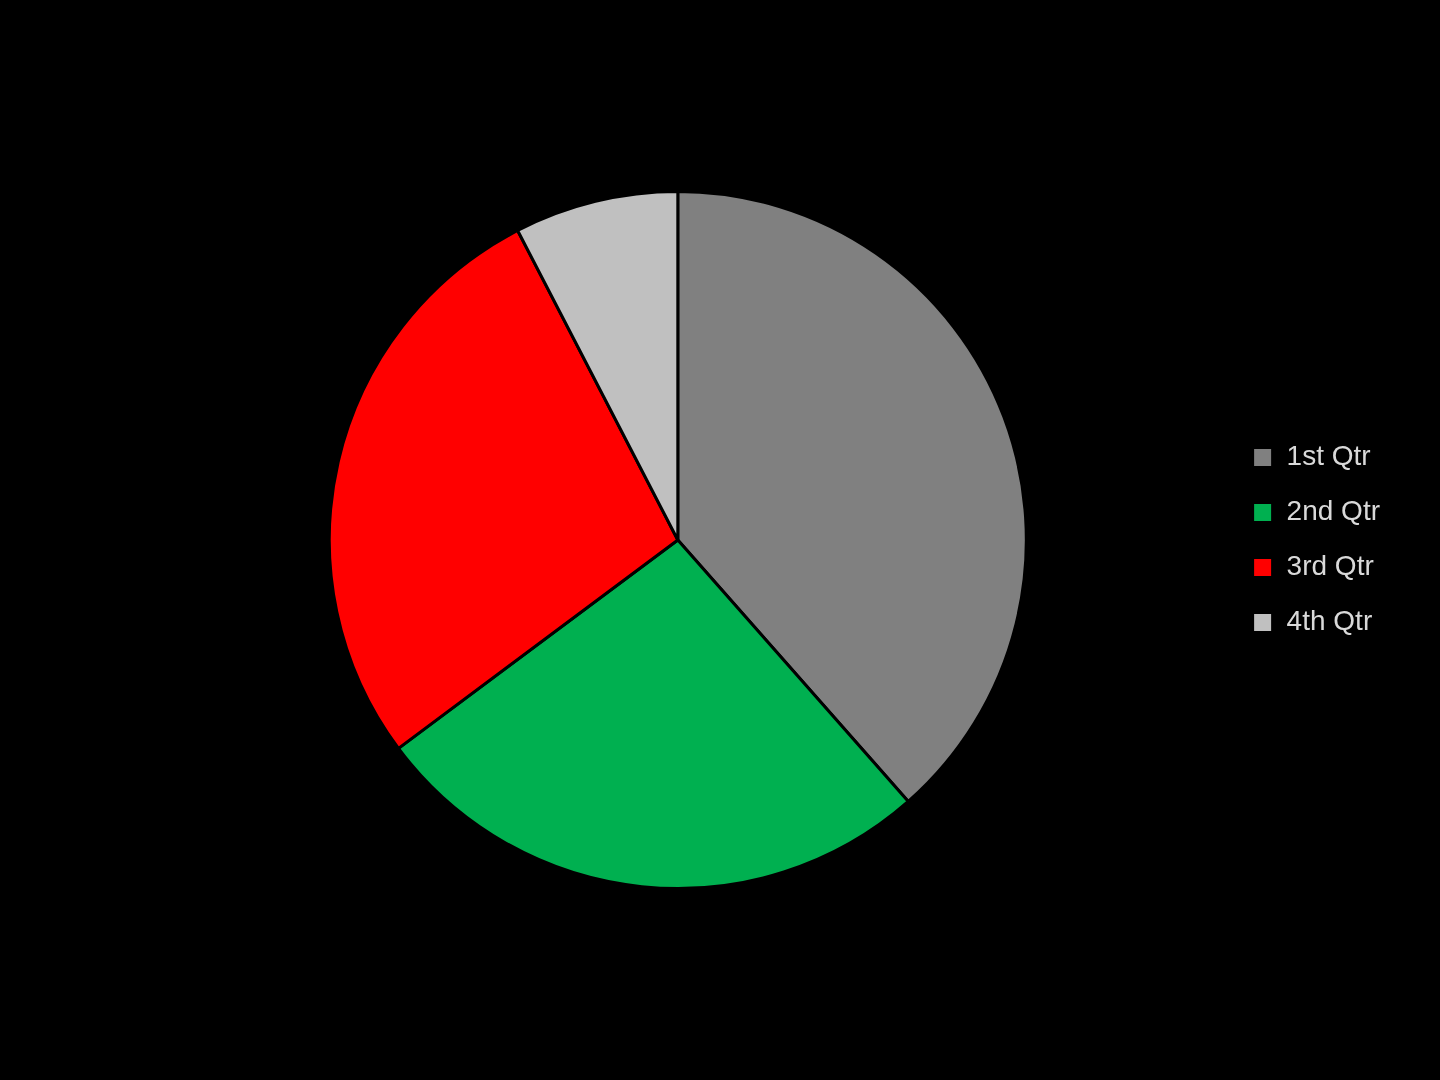 The image size is (1440, 1080). What do you see at coordinates (1330, 566) in the screenshot?
I see `legend-label: 3rd Qtr` at bounding box center [1330, 566].